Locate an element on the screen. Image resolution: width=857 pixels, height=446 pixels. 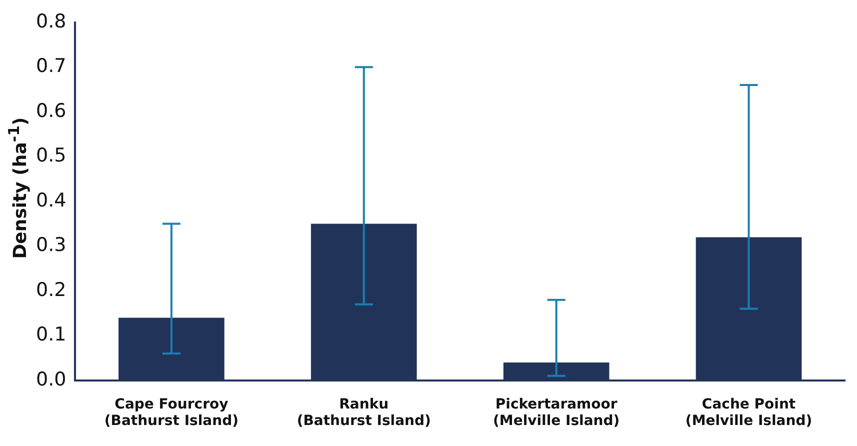
y-tick-label: 0.5 is located at coordinates (51, 155).